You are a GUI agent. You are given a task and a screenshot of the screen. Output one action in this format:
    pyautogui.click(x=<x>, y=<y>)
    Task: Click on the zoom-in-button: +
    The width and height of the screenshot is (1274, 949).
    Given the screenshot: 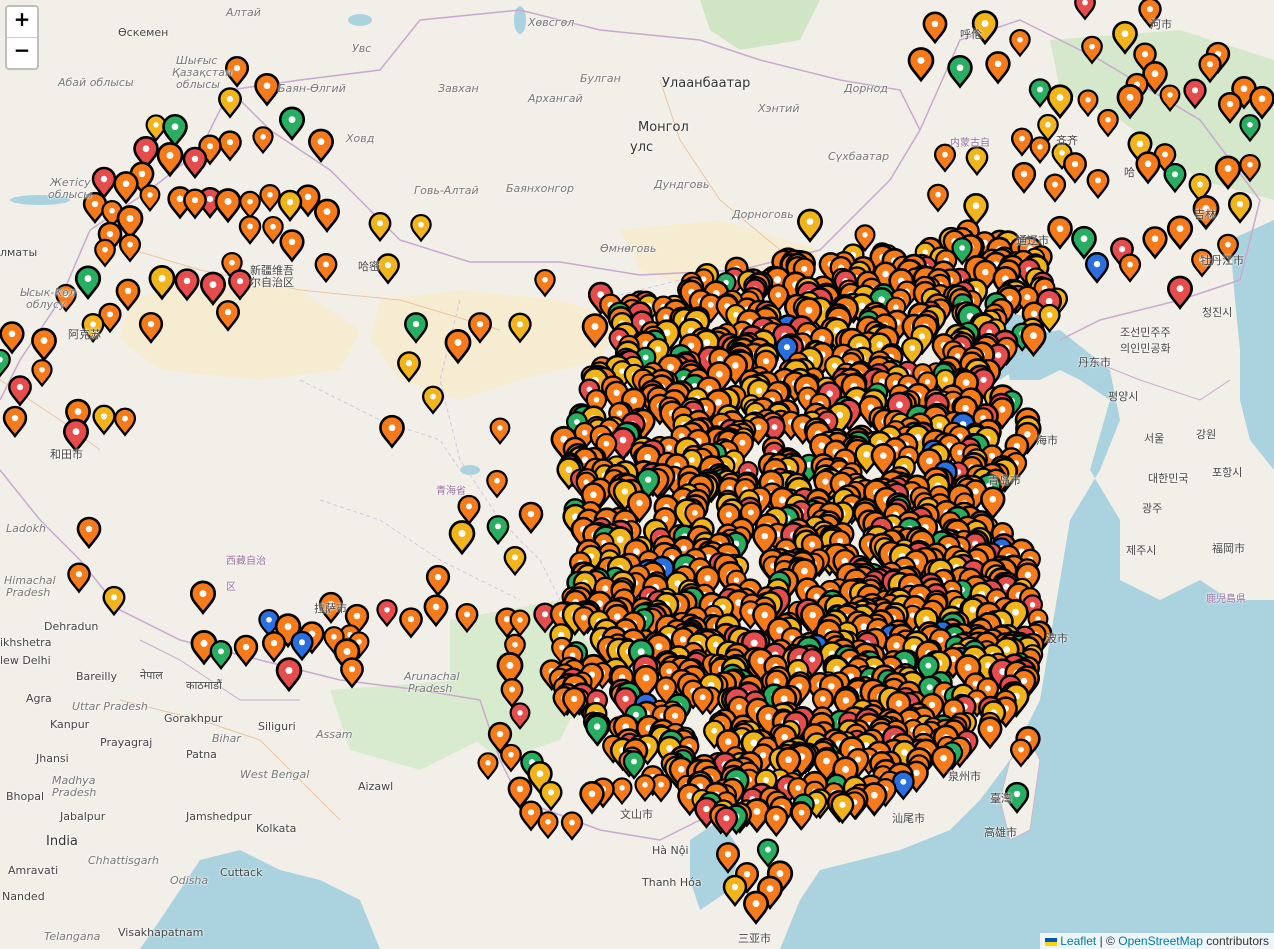 What is the action you would take?
    pyautogui.click(x=22, y=22)
    